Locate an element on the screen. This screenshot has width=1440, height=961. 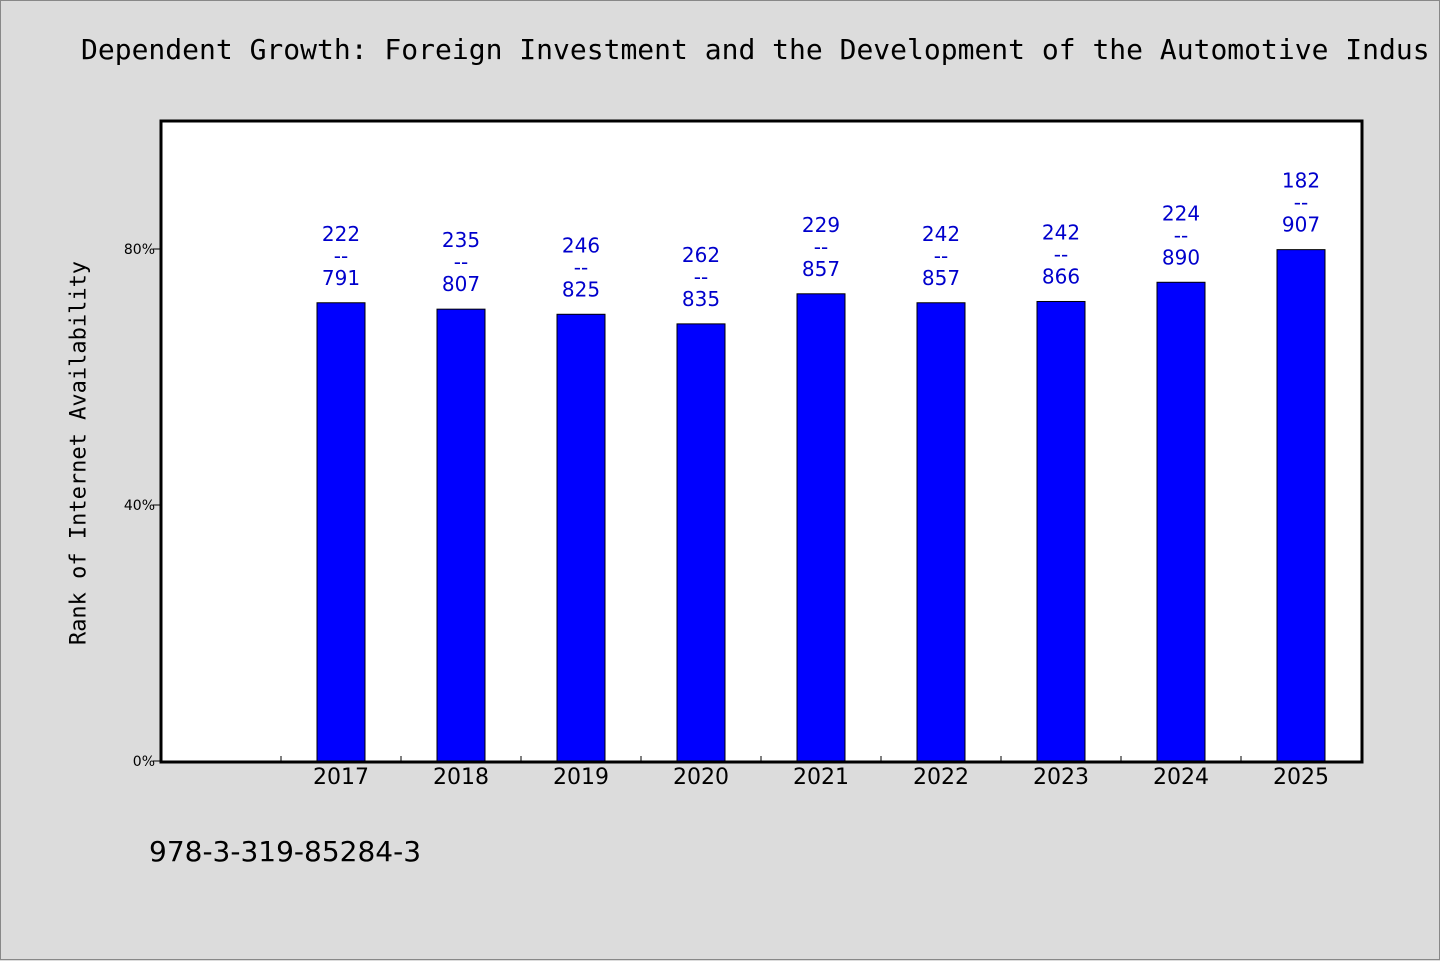
x-tick-label-2020: 2020 is located at coordinates (701, 777).